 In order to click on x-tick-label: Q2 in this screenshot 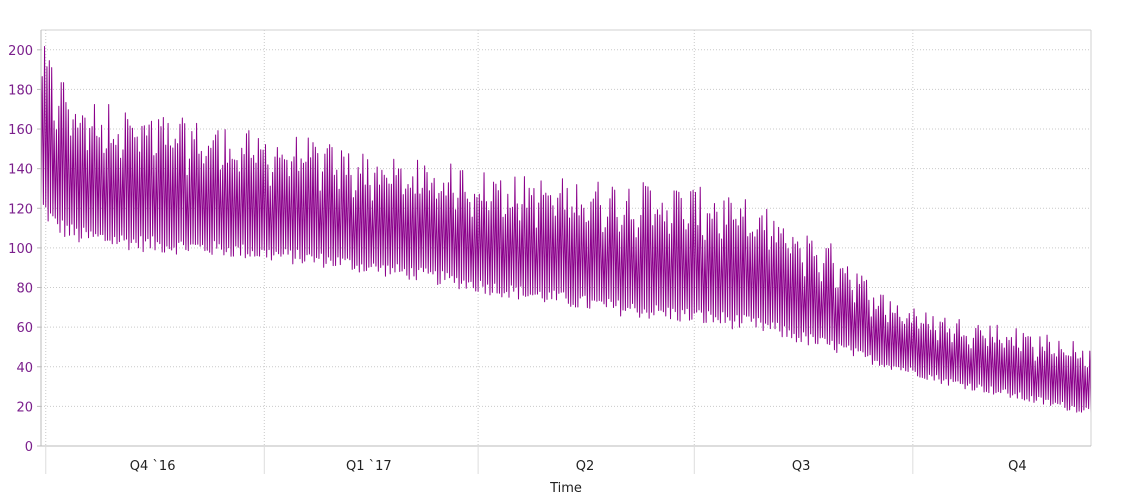, I will do `click(585, 466)`.